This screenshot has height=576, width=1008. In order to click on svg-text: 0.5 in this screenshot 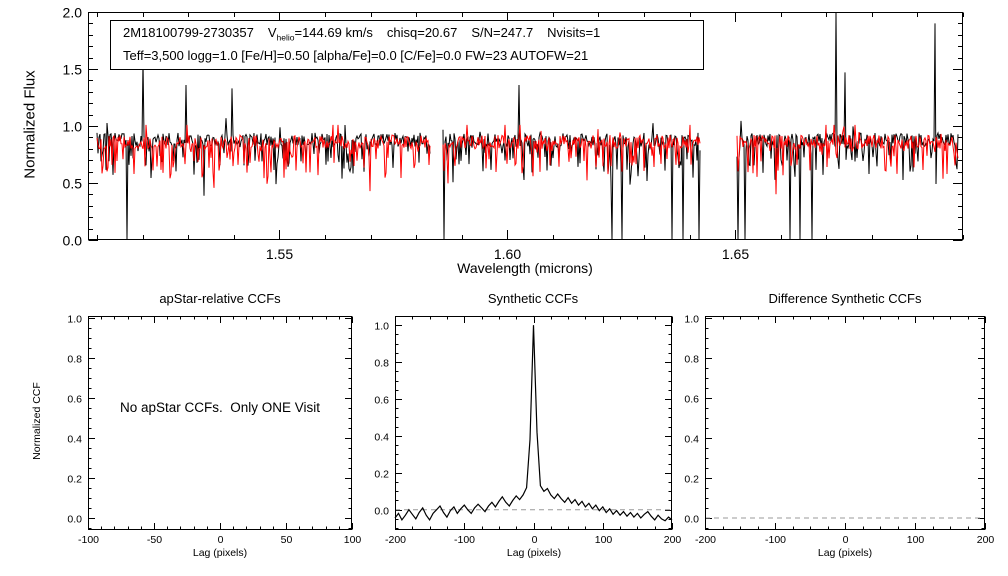, I will do `click(73, 184)`.